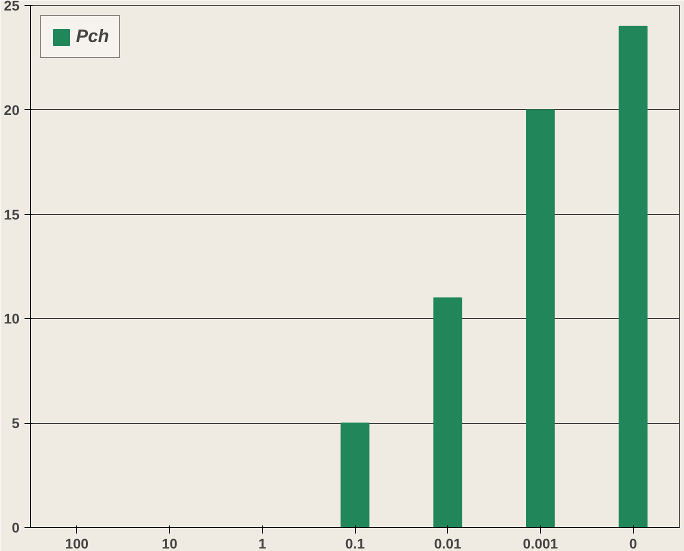 This screenshot has height=551, width=684. What do you see at coordinates (12, 110) in the screenshot?
I see `y-tick-label: 20` at bounding box center [12, 110].